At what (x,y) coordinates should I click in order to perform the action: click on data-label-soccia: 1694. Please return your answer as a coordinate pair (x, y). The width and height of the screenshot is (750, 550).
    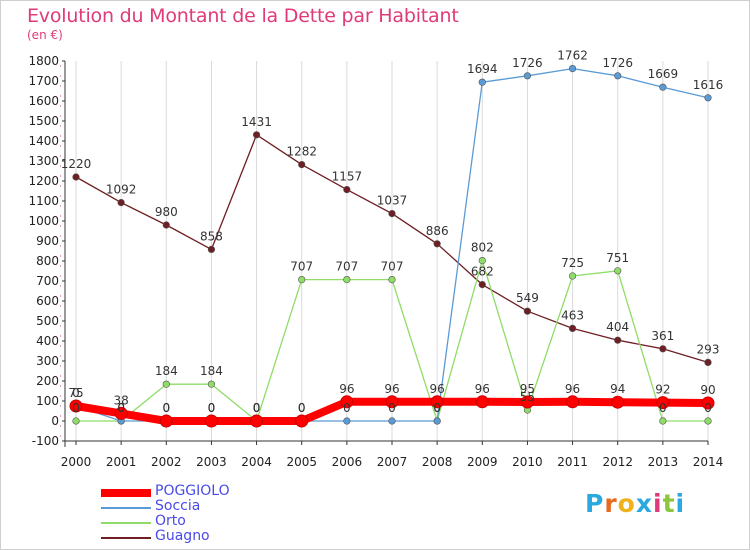
    Looking at the image, I should click on (482, 69).